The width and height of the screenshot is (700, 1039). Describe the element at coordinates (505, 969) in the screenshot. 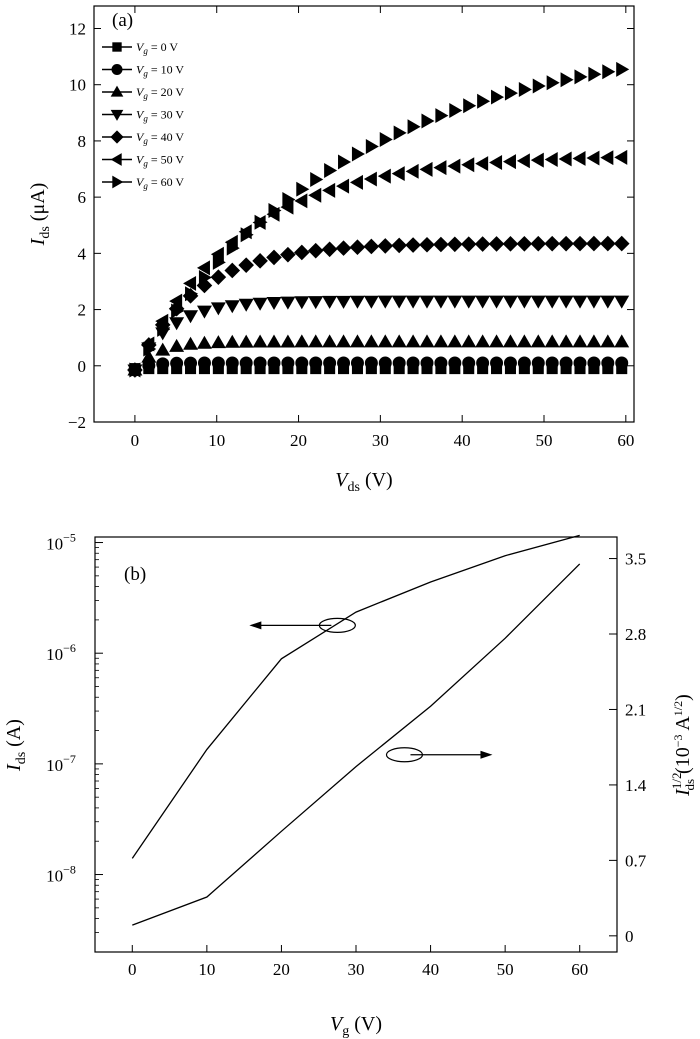

I see `x-tick-label: 50` at that location.